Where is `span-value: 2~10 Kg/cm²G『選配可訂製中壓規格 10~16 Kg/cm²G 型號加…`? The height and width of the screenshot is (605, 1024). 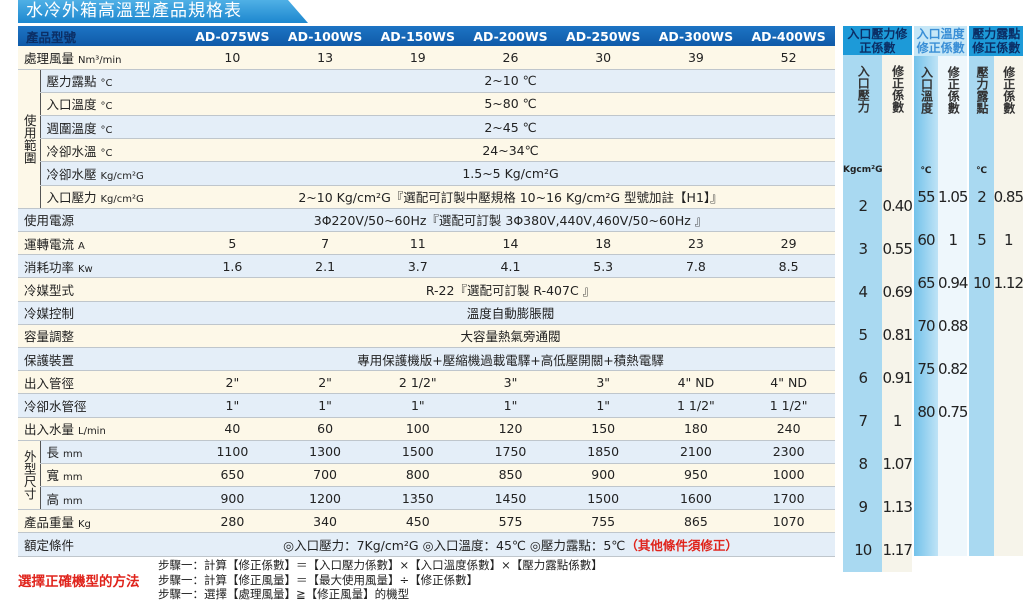 span-value: 2~10 Kg/cm²G『選配可訂製中壓規格 10~16 Kg/cm²G 型號加… is located at coordinates (510, 197).